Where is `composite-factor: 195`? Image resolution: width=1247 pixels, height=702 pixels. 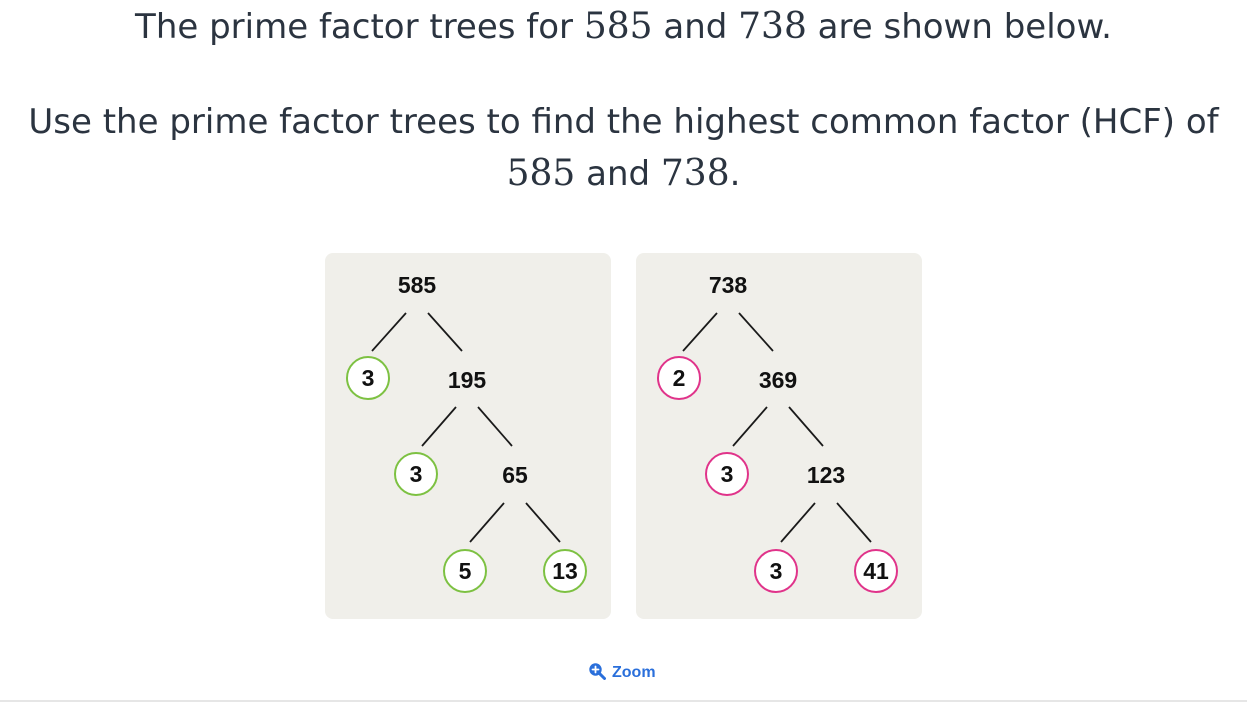
composite-factor: 195 is located at coordinates (467, 380).